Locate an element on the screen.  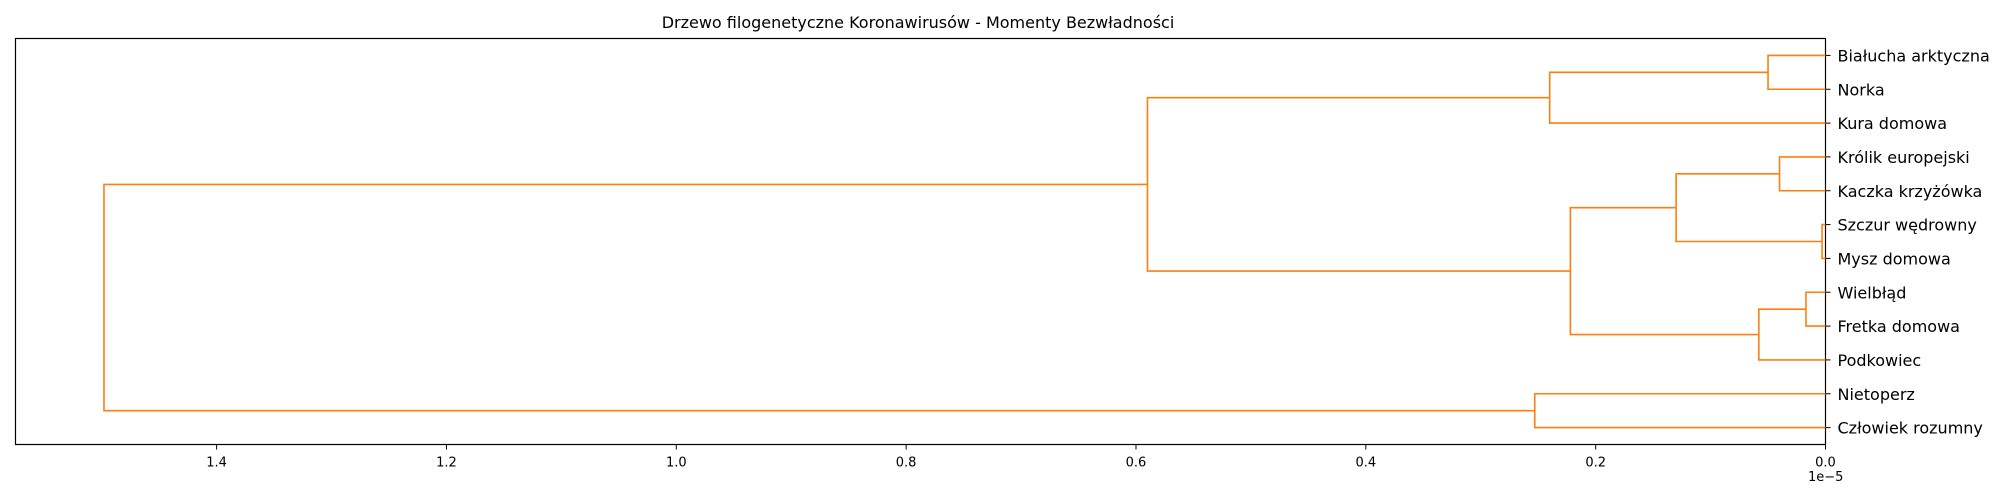
leaf-label-podkowiec: Podkowiec is located at coordinates (1880, 360).